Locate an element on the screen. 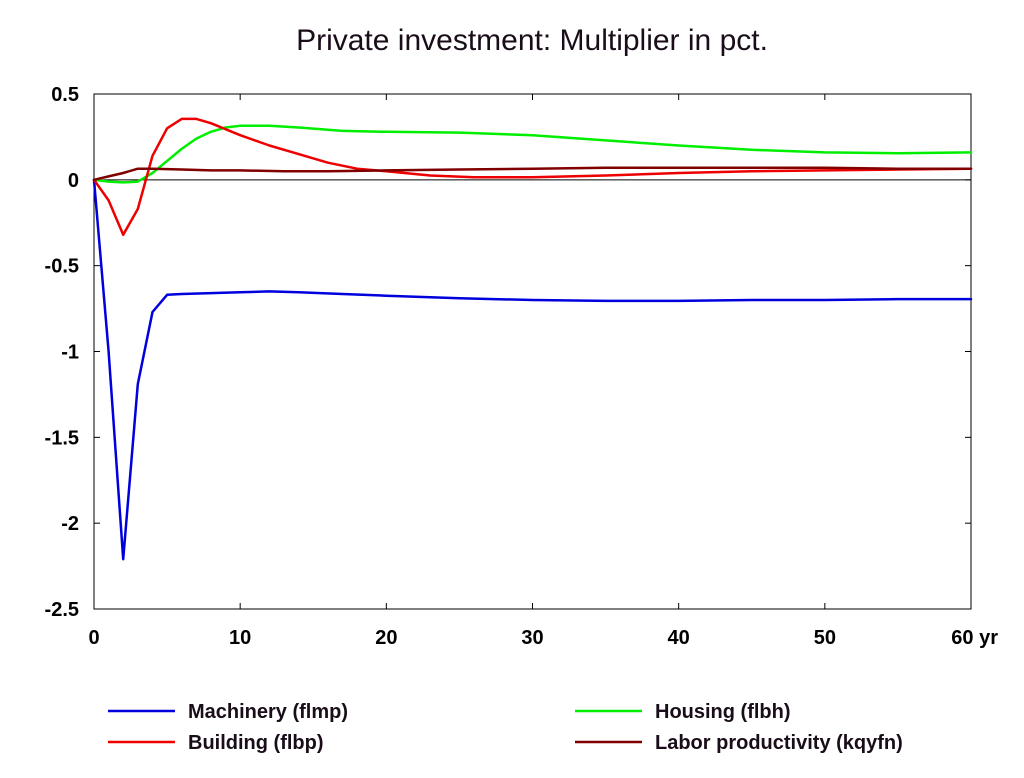 The height and width of the screenshot is (778, 1024). legend-label: Building (flbp) is located at coordinates (256, 743).